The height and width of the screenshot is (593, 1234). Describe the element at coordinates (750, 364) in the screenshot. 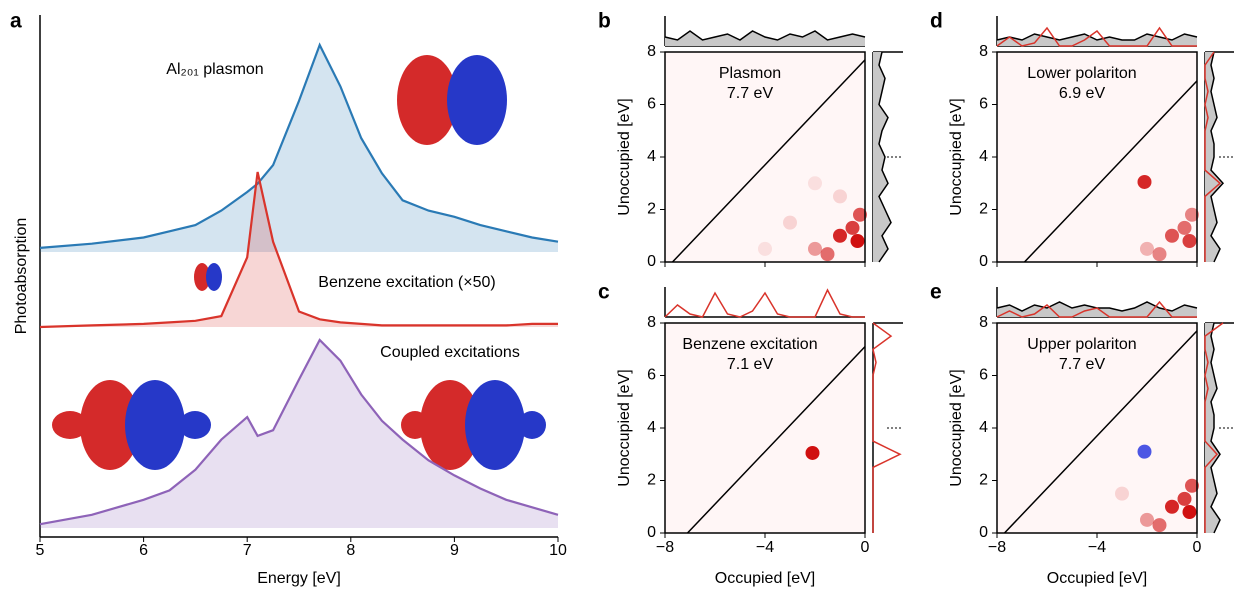

I see `state-energy: 7.1 eV` at that location.